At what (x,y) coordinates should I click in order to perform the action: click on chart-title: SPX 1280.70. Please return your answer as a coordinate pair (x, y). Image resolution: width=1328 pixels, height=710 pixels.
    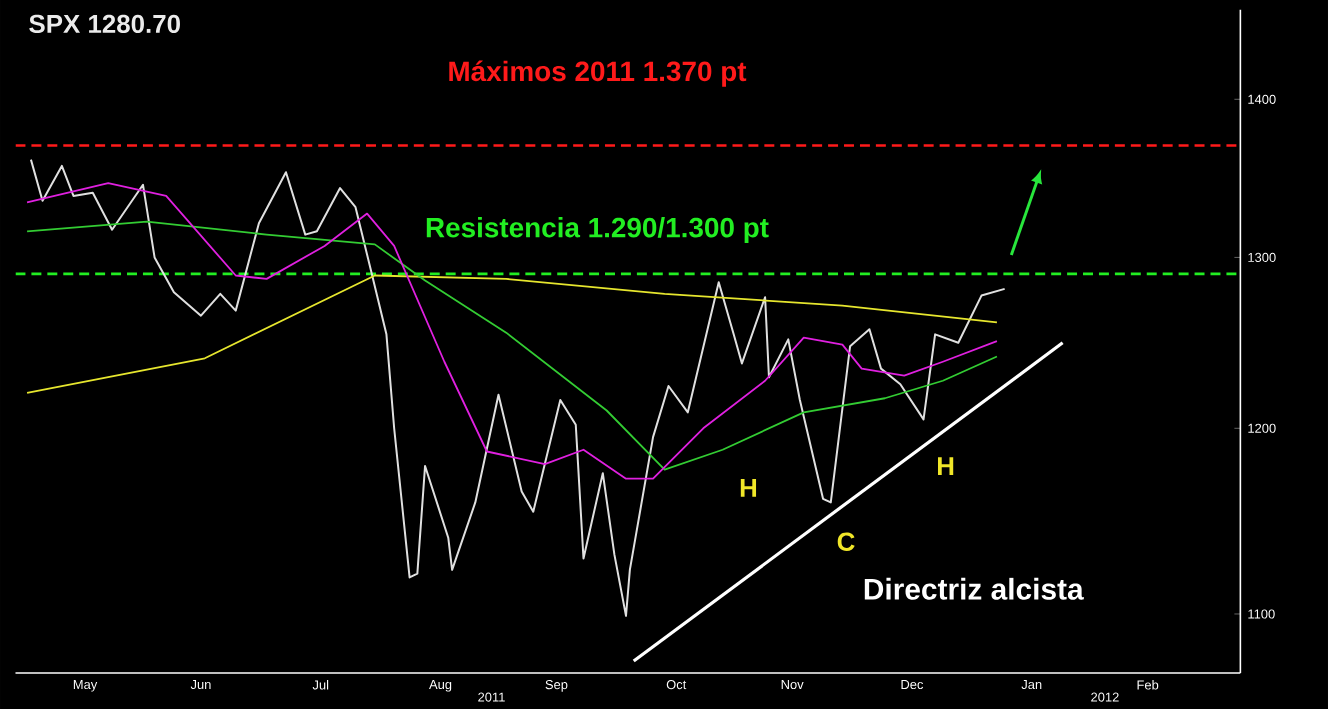
    Looking at the image, I should click on (104, 24).